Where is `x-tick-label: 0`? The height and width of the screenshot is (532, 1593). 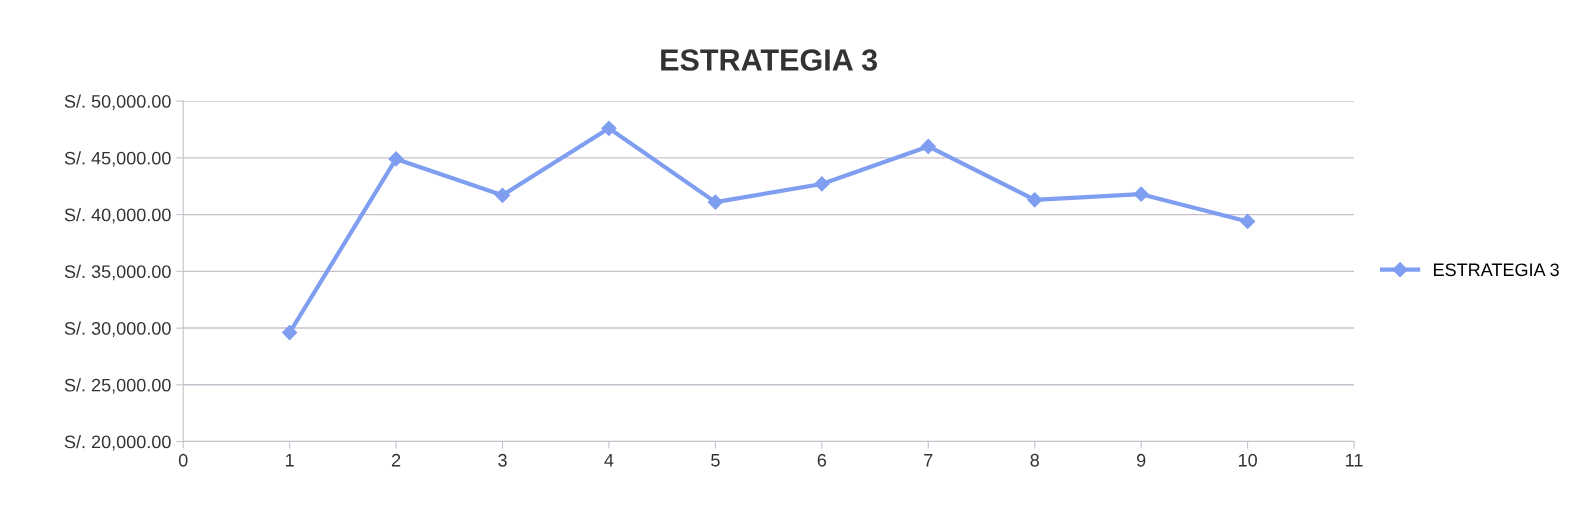 x-tick-label: 0 is located at coordinates (183, 460).